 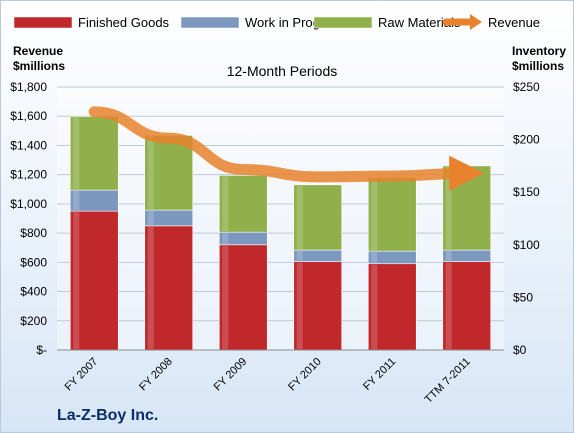 I want to click on left-tick-label: $1,200, so click(x=28, y=175).